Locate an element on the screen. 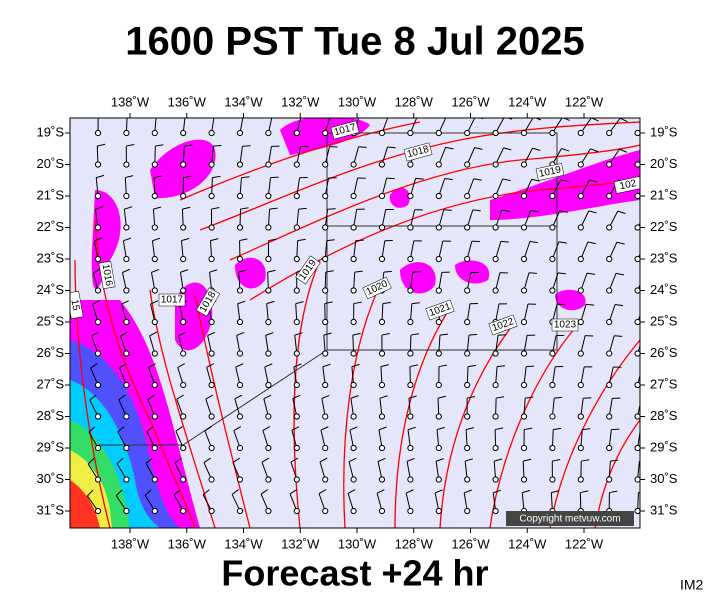 The width and height of the screenshot is (711, 600). isobar-label-text: 1023 is located at coordinates (565, 325).